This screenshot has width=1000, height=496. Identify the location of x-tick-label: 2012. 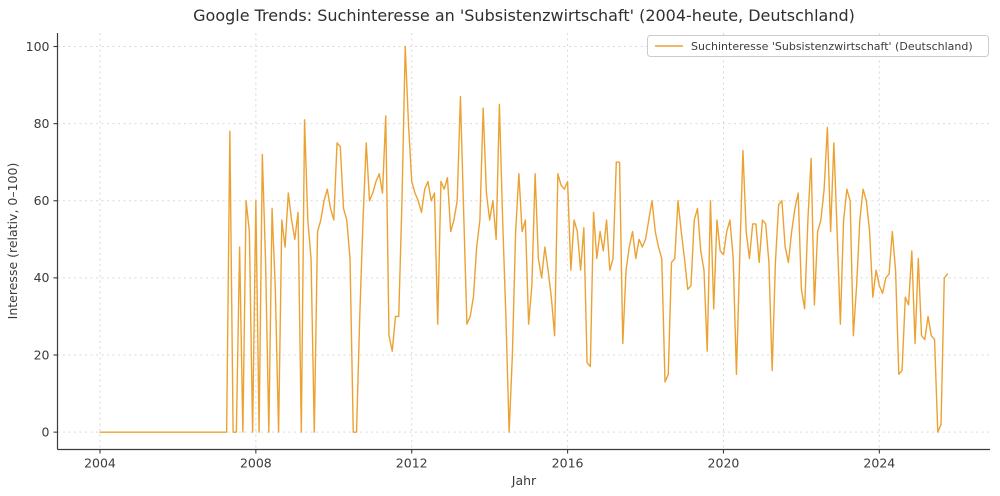
(412, 463).